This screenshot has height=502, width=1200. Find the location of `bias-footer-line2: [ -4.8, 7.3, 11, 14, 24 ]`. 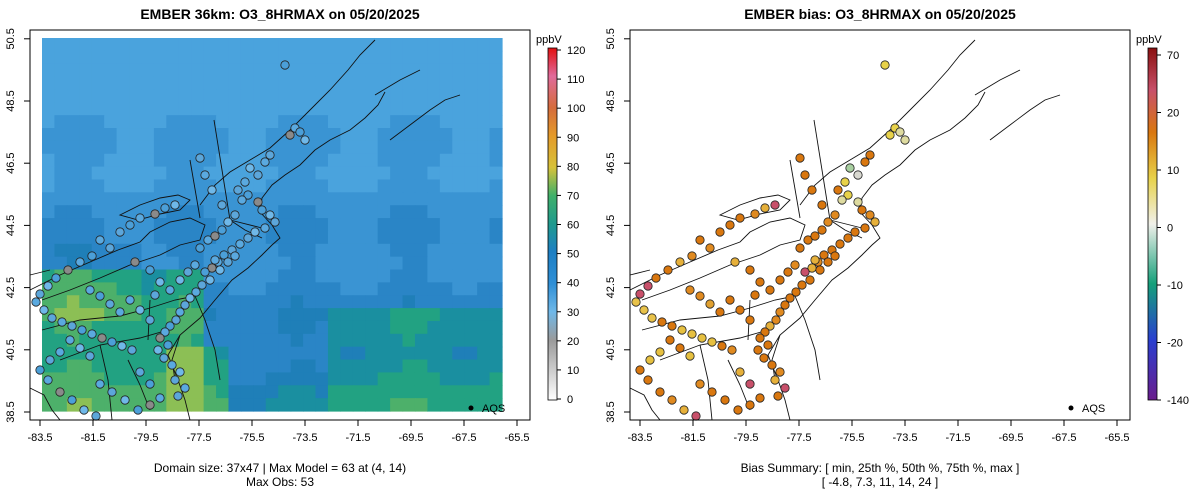

bias-footer-line2: [ -4.8, 7.3, 11, 14, 24 ] is located at coordinates (880, 482).